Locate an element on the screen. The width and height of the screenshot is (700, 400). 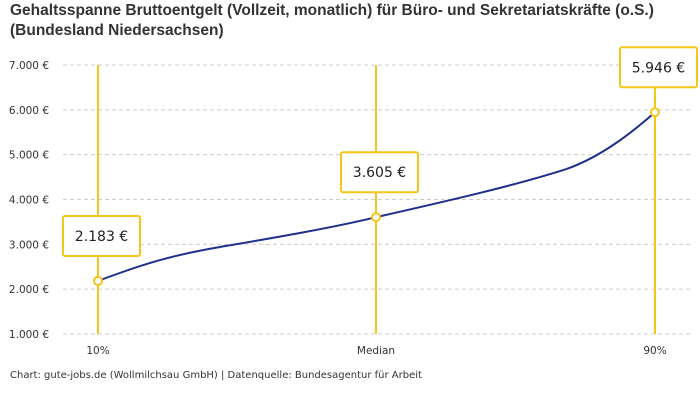
y-tick-label: 6.000 € is located at coordinates (29, 111).